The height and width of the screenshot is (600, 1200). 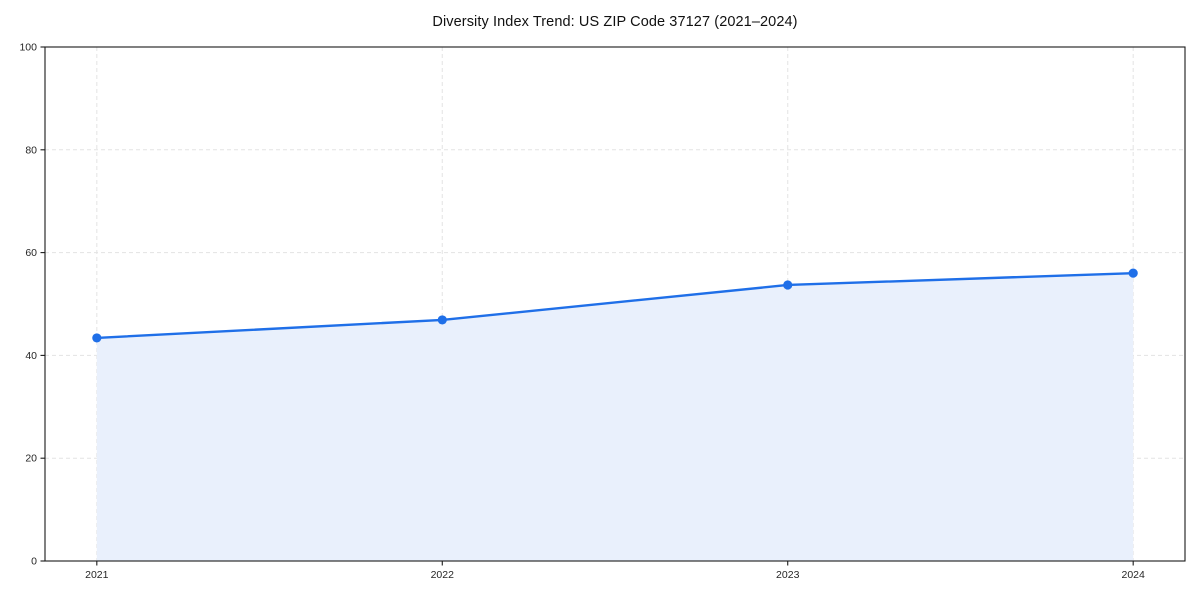 I want to click on trend-line, so click(x=615, y=305).